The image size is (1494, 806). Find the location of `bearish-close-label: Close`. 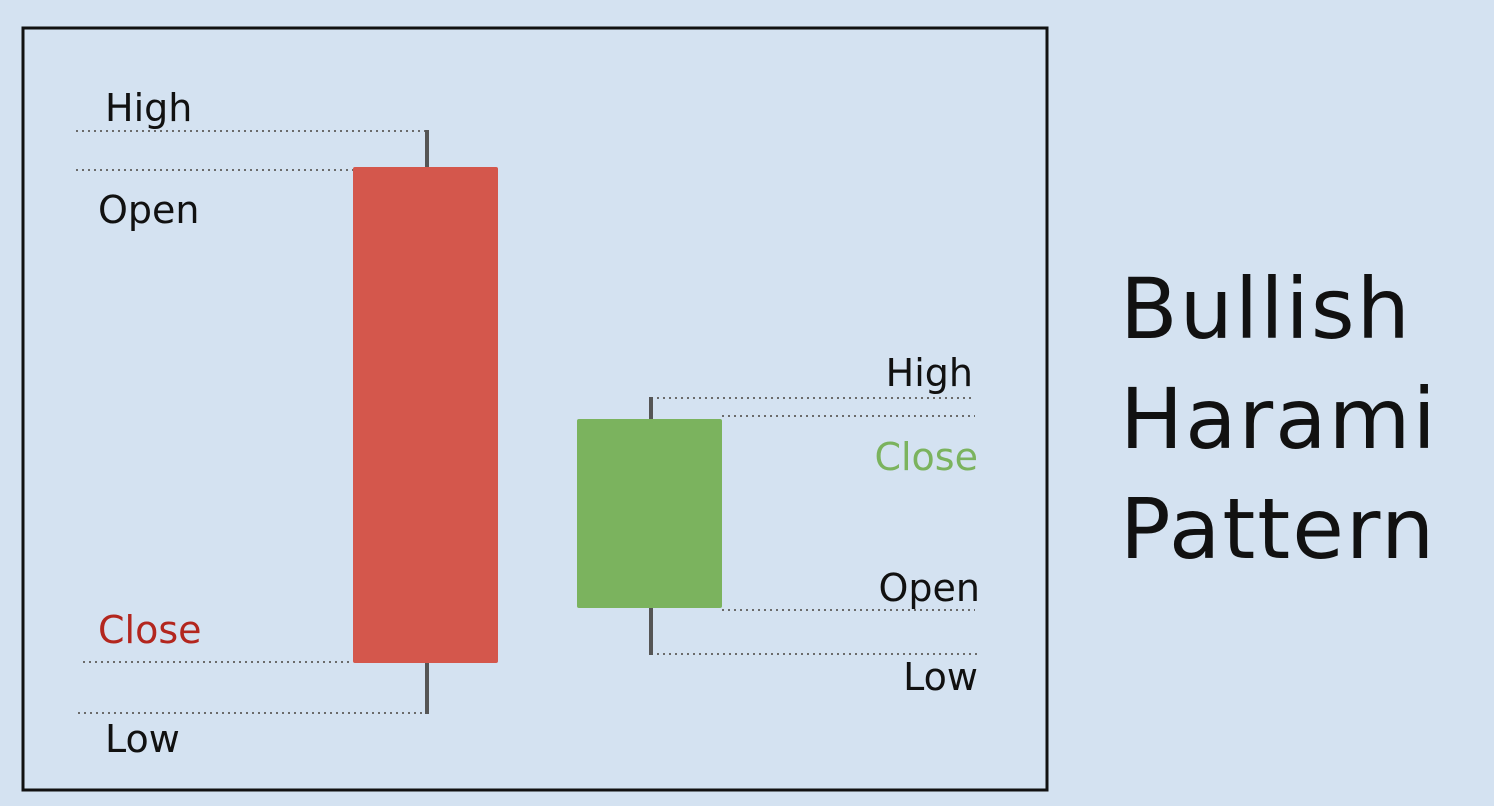

bearish-close-label: Close is located at coordinates (150, 630).